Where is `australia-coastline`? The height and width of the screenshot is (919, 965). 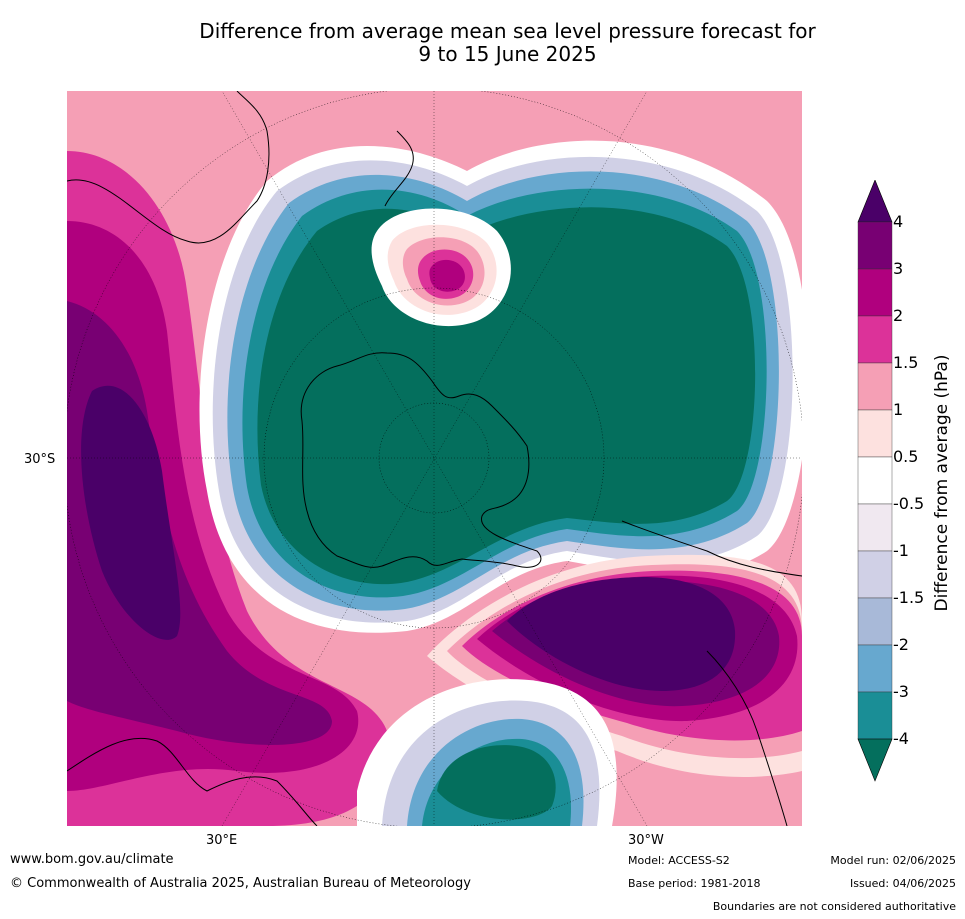 australia-coastline is located at coordinates (168, 167).